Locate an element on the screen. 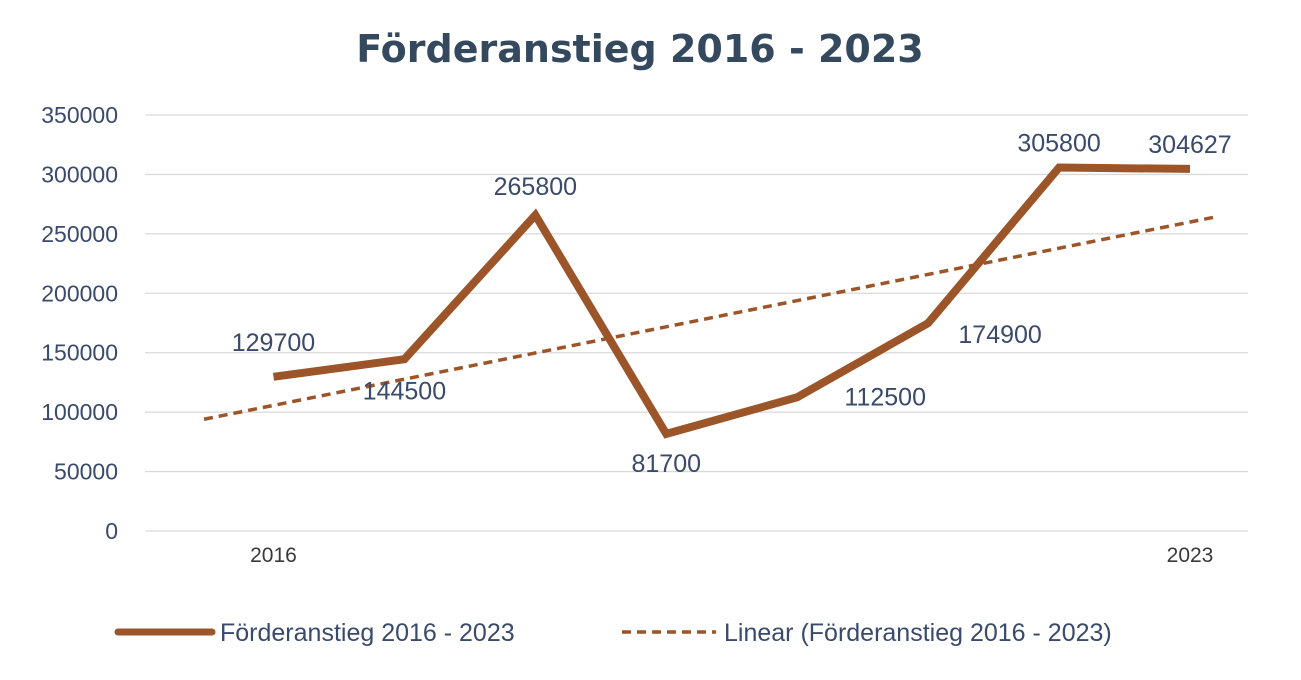  y-tick-label: 150000 is located at coordinates (79, 353).